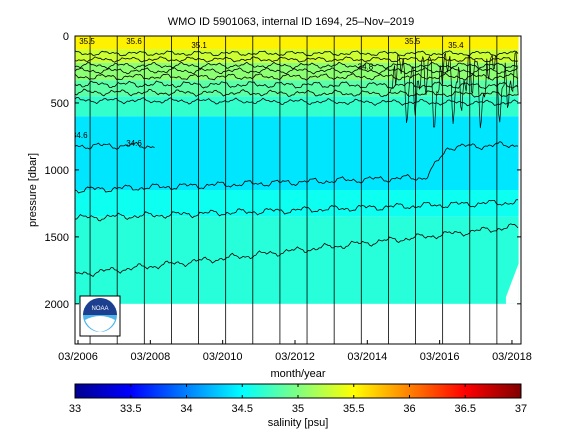 The height and width of the screenshot is (432, 576). What do you see at coordinates (298, 399) in the screenshot?
I see `colorbar: 33 33.5 34 34.5 35 35.5 36 36.5 37` at bounding box center [298, 399].